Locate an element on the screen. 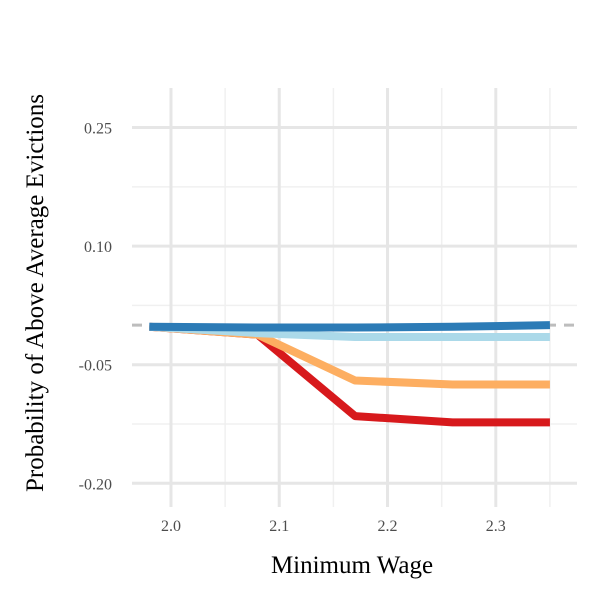  x-tick-labels: 2.0 2.1 2.2 2.3 is located at coordinates (333, 526).